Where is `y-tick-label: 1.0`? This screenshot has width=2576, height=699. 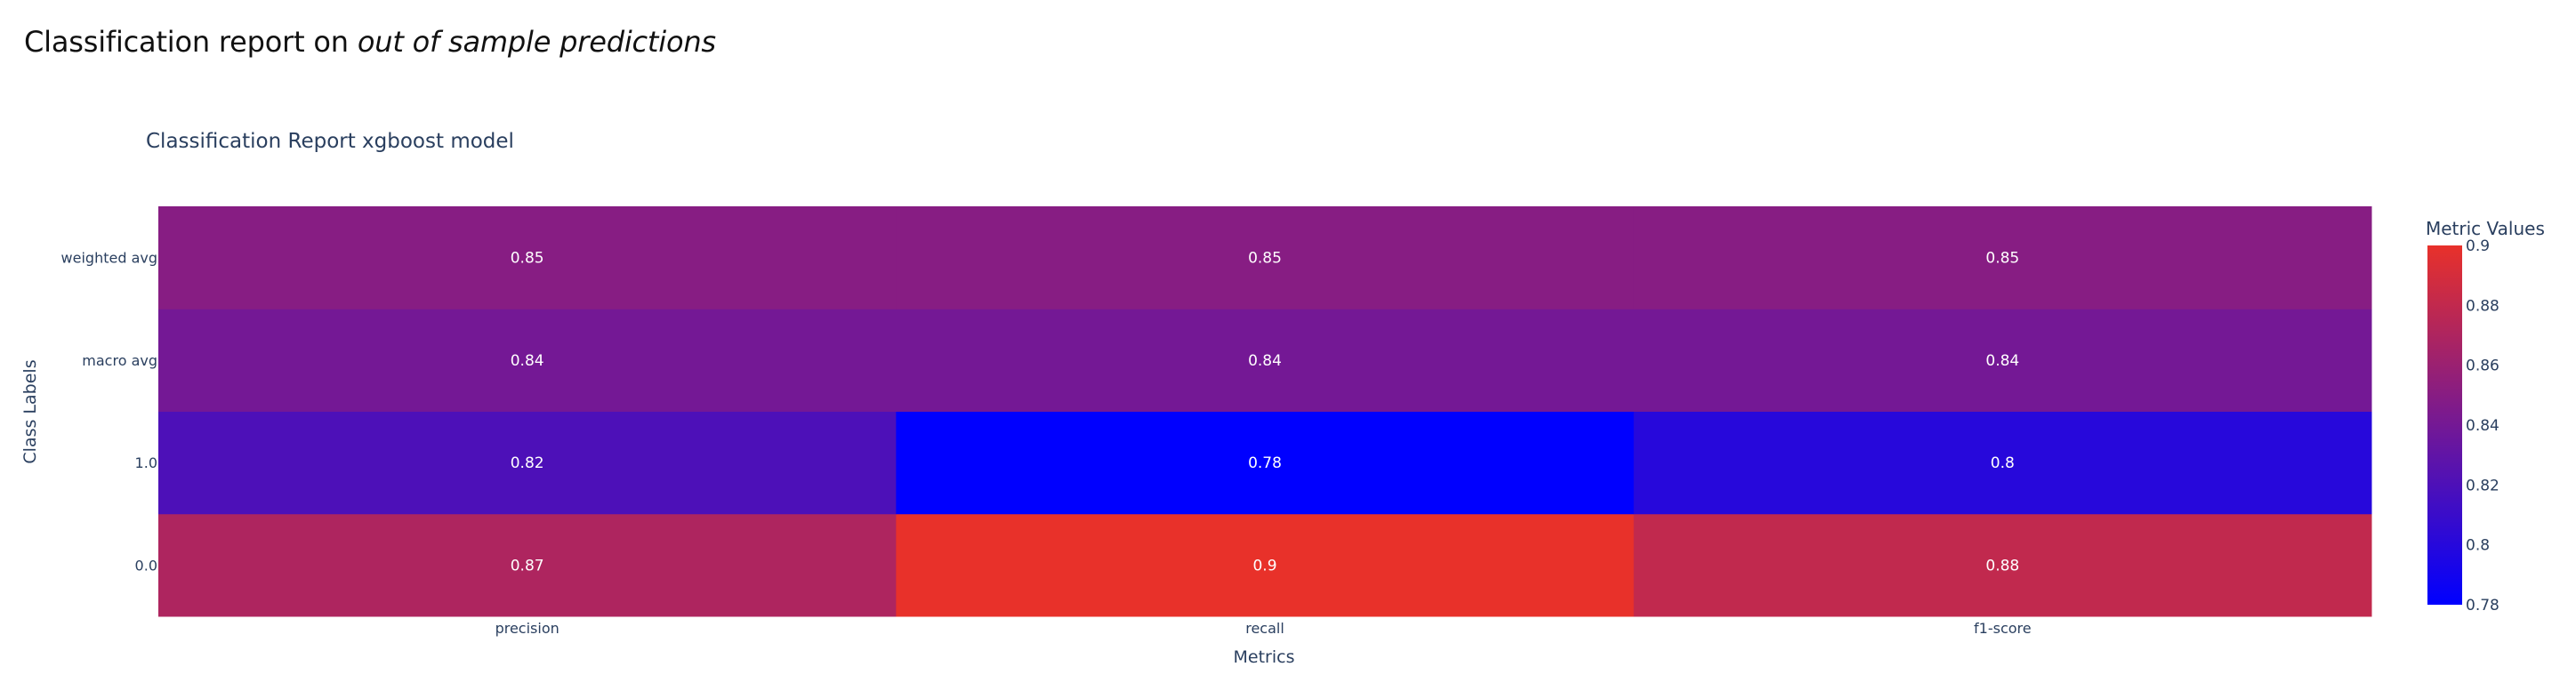
y-tick-label: 1.0 is located at coordinates (146, 462).